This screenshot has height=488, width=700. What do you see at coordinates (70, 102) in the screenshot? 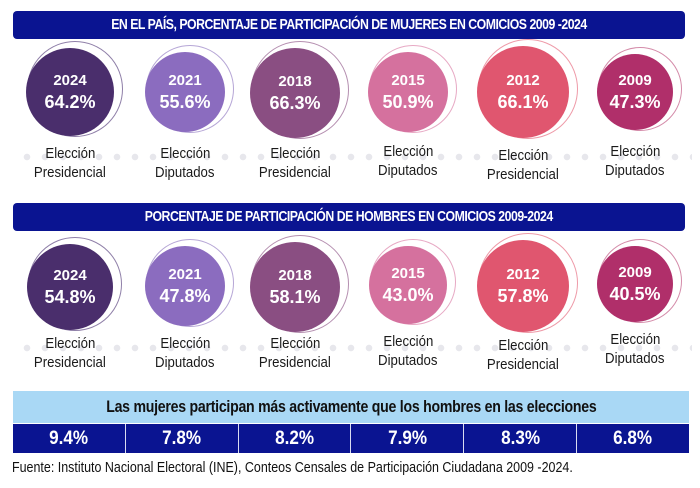
I see `circle-percentage: 64.2%` at bounding box center [70, 102].